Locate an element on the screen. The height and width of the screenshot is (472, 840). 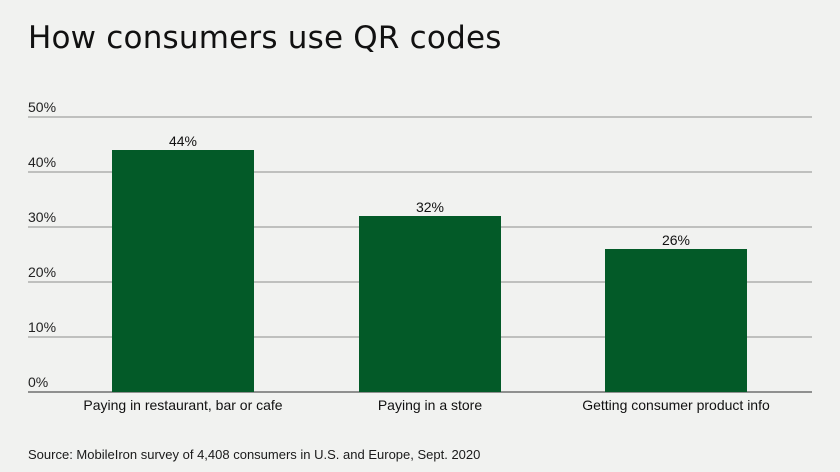
y-tick-label: 0% is located at coordinates (38, 382).